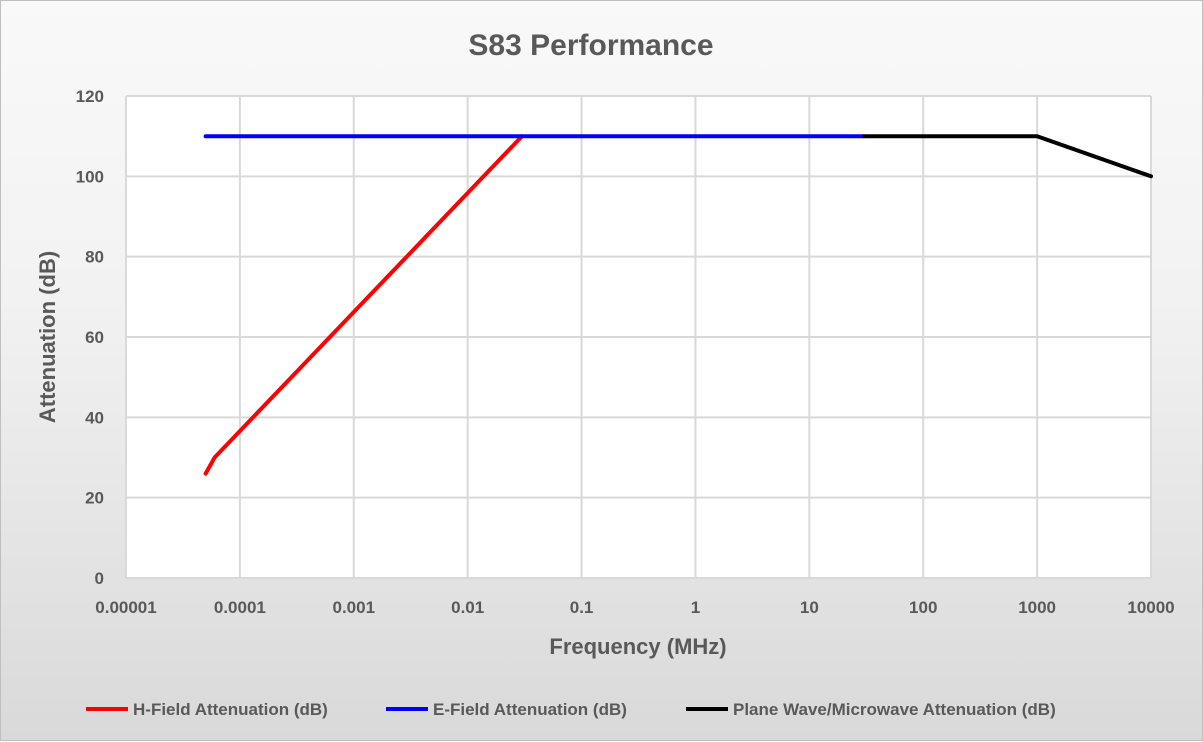 The width and height of the screenshot is (1203, 742). What do you see at coordinates (582, 607) in the screenshot?
I see `x-tick-label: 0.1` at bounding box center [582, 607].